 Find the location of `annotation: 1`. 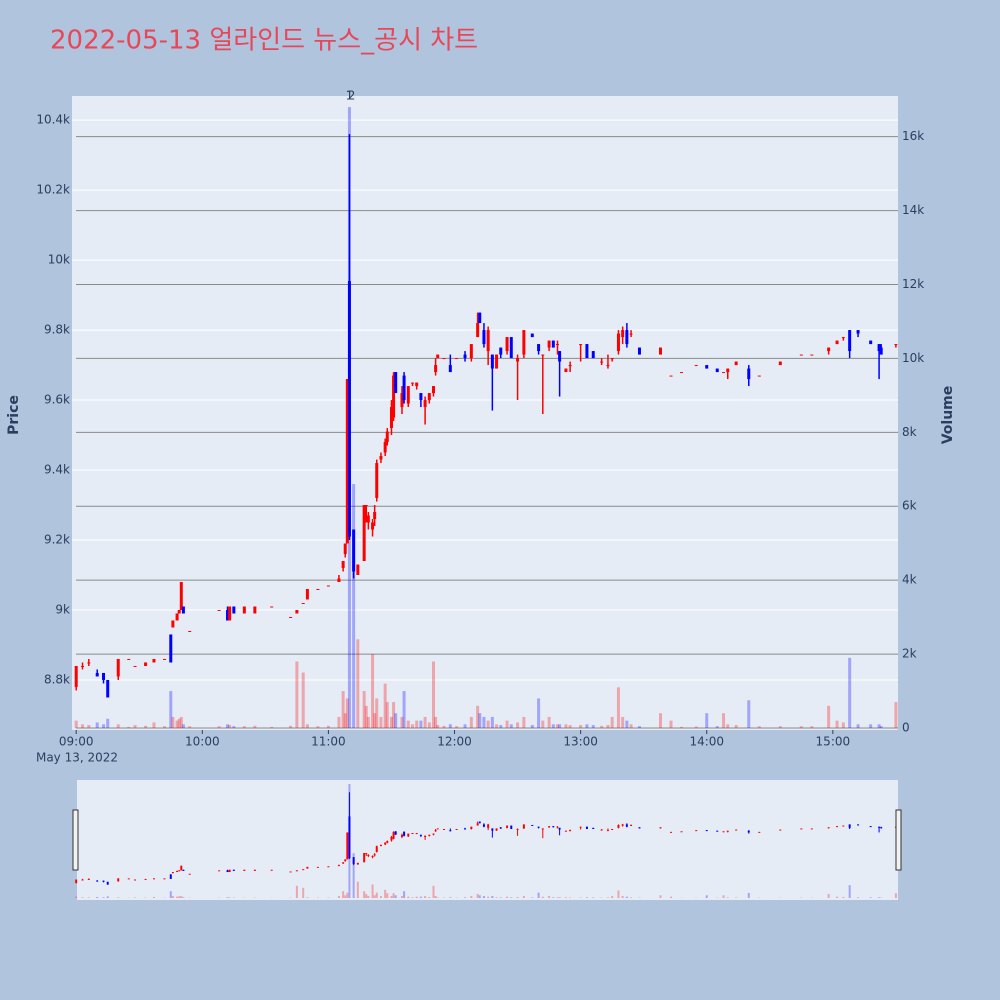

annotation: 1 is located at coordinates (350, 96).